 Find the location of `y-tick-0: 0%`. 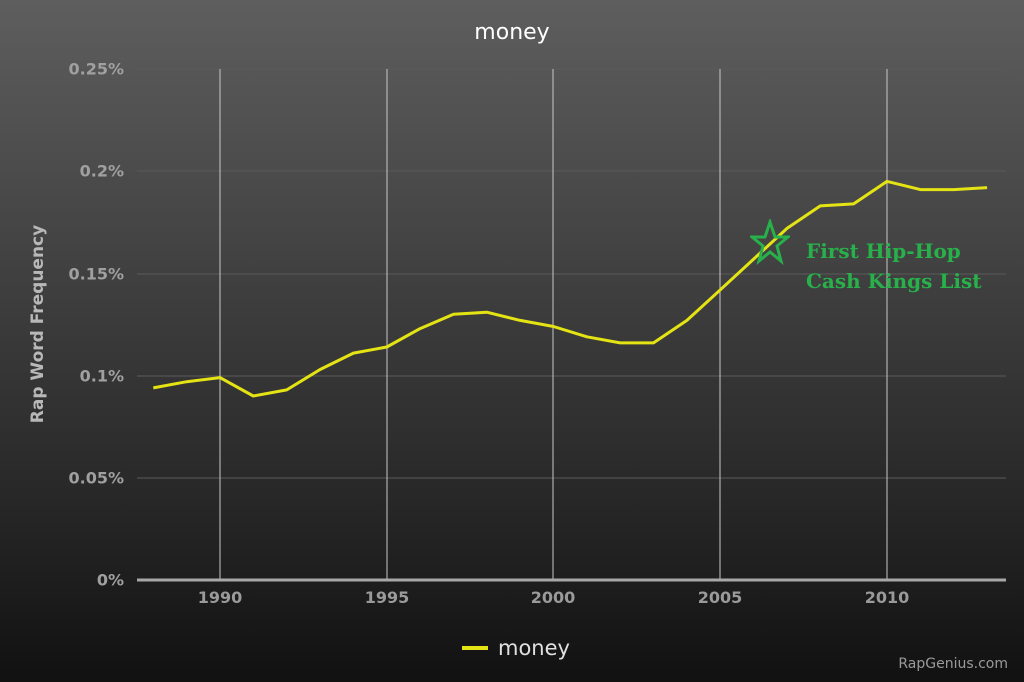

y-tick-0: 0% is located at coordinates (110, 580).